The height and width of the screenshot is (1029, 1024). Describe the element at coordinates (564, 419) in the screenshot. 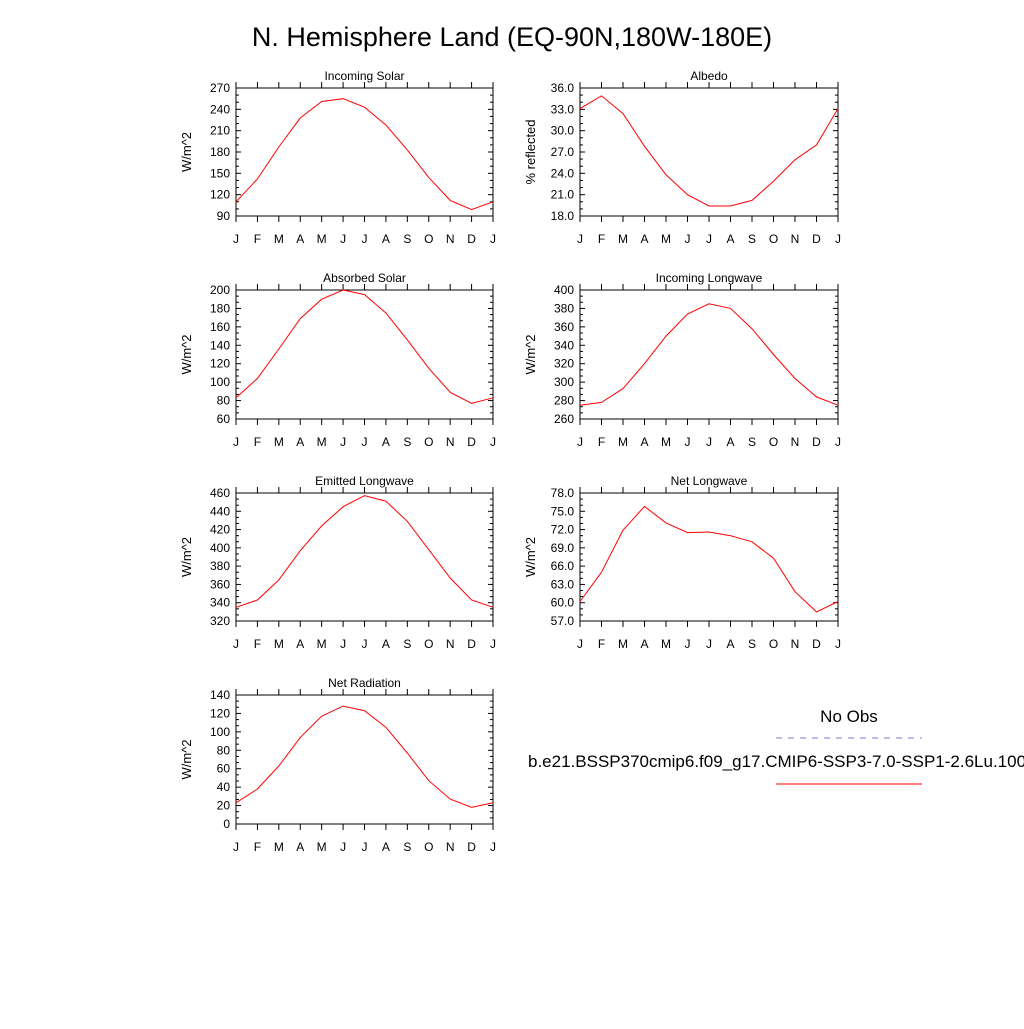

I see `y-tick-label: 260` at that location.